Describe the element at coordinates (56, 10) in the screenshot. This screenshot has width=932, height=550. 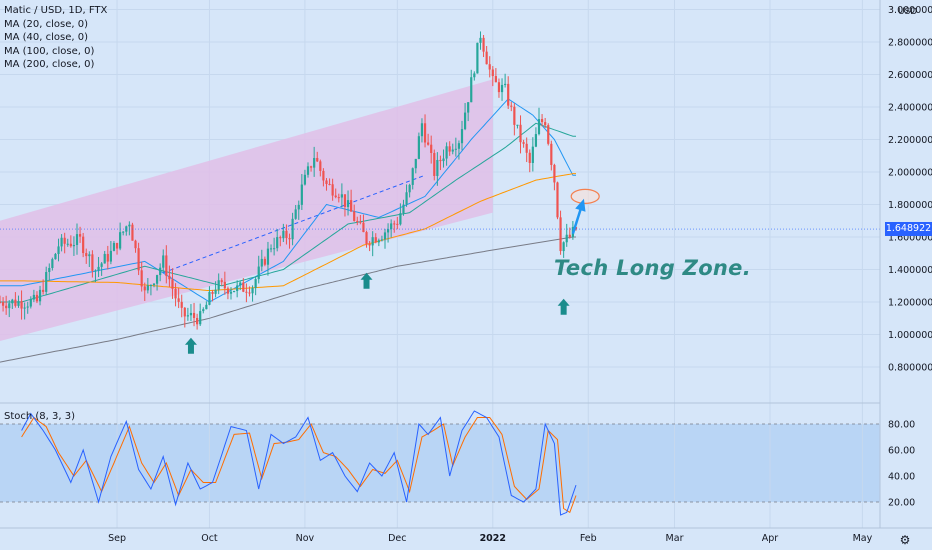
I see `symbol-title: Matic / USD, 1D, FTX` at that location.